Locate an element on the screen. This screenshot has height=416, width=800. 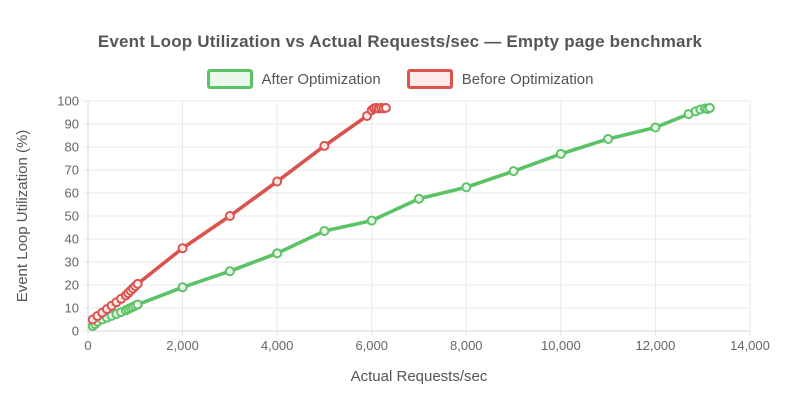
x-tick-label: 8,000 is located at coordinates (466, 345).